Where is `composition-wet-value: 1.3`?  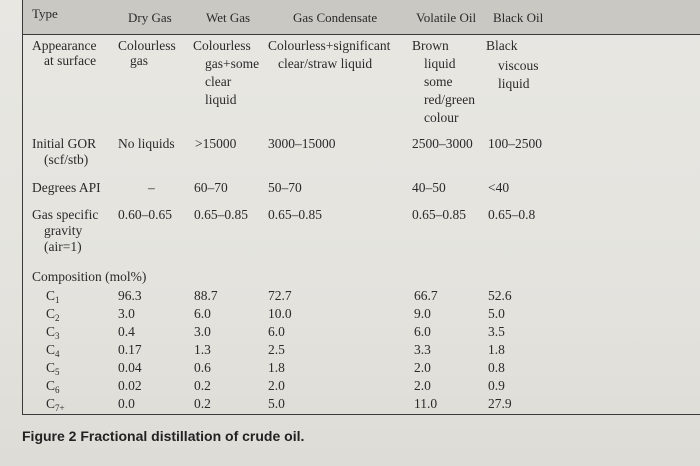
composition-wet-value: 1.3 is located at coordinates (202, 349).